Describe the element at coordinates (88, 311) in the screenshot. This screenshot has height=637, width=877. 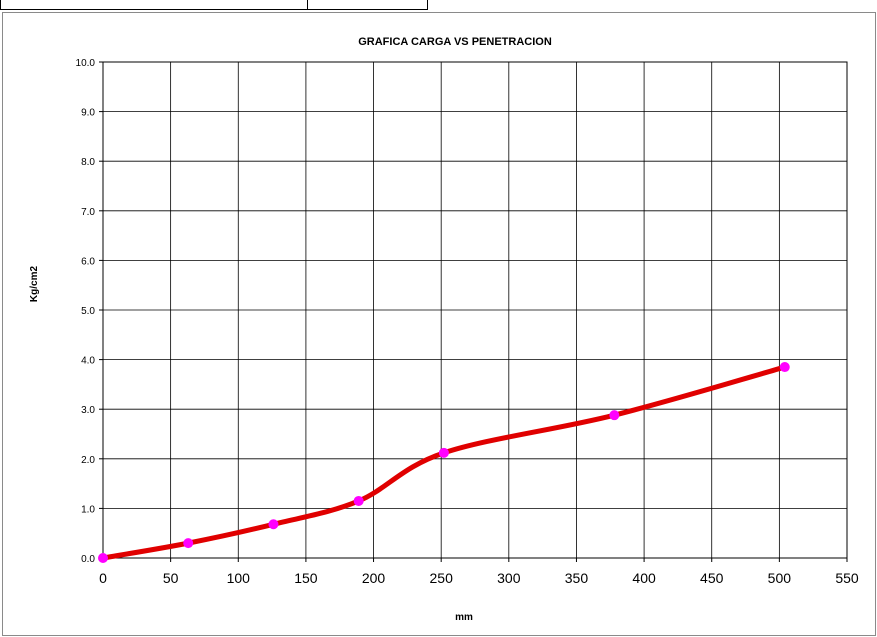
I see `y-tick-label: 5.0` at that location.